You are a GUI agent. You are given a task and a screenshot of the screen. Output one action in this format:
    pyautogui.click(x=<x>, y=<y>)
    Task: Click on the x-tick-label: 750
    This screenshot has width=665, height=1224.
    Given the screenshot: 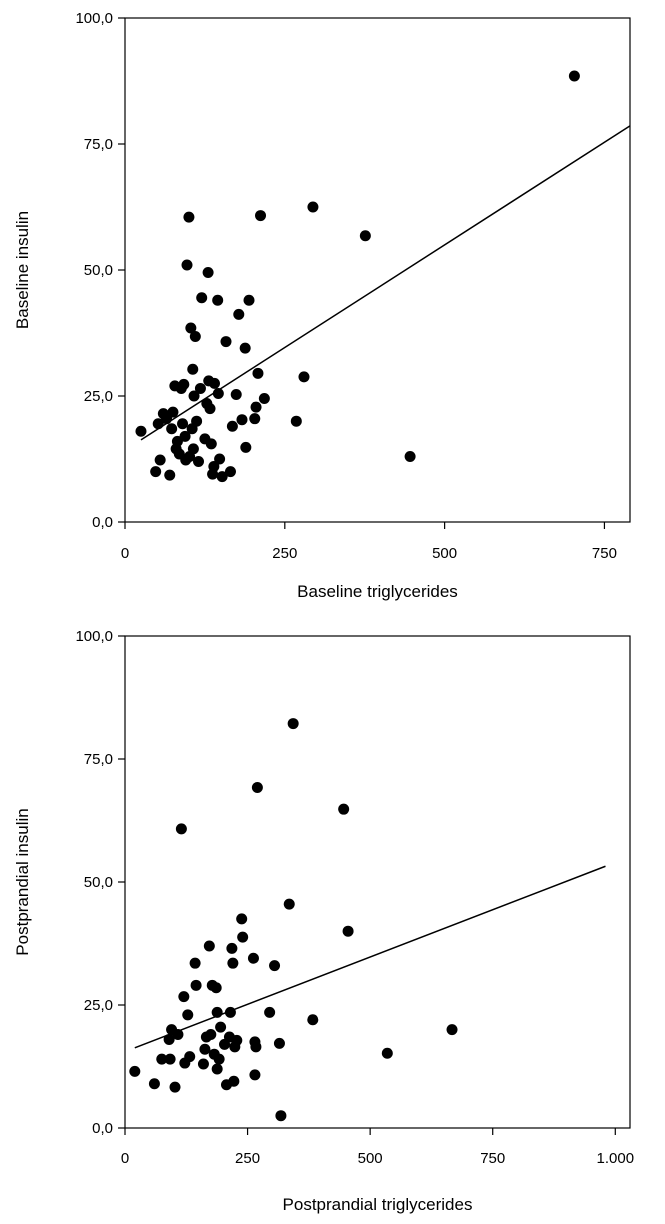 What is the action you would take?
    pyautogui.click(x=492, y=1158)
    